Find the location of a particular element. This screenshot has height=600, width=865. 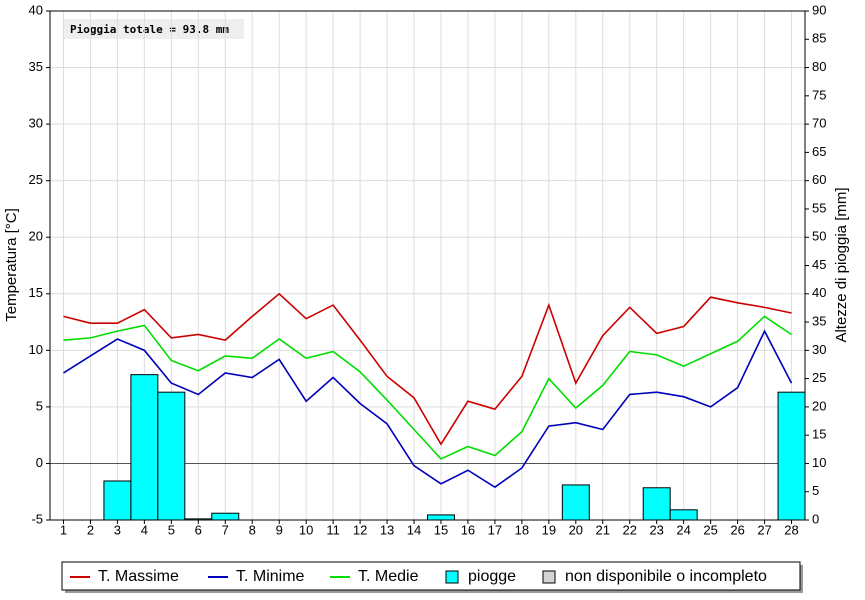

x-tick-label: 24 is located at coordinates (683, 529).